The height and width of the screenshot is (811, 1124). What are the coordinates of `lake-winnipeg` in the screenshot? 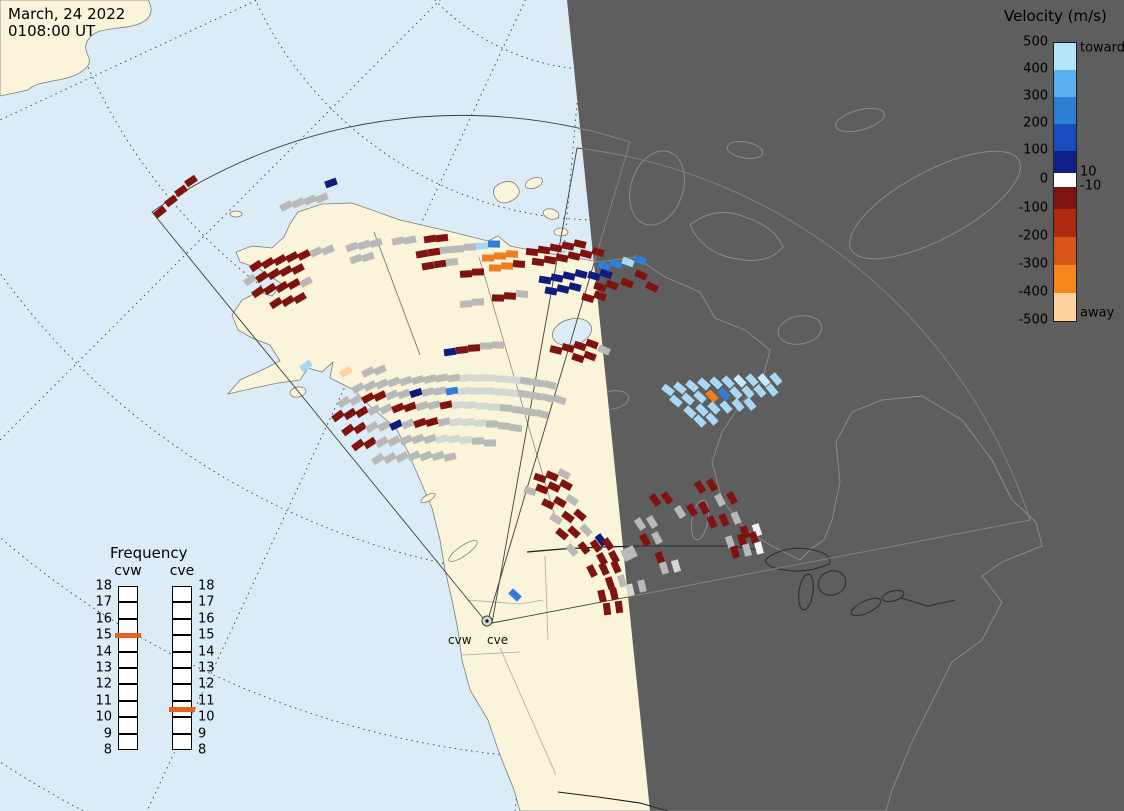 It's located at (700, 520).